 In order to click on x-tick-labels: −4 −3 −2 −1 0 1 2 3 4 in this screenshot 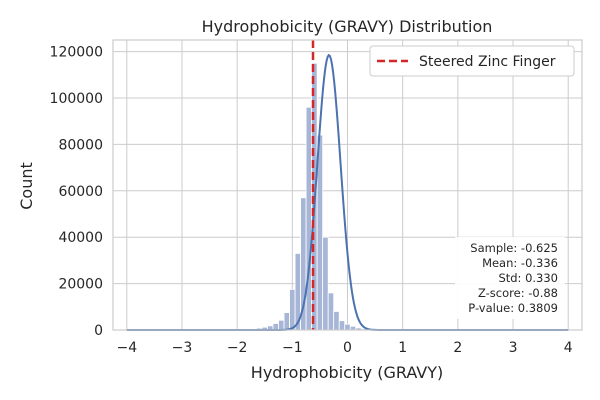, I will do `click(344, 348)`.